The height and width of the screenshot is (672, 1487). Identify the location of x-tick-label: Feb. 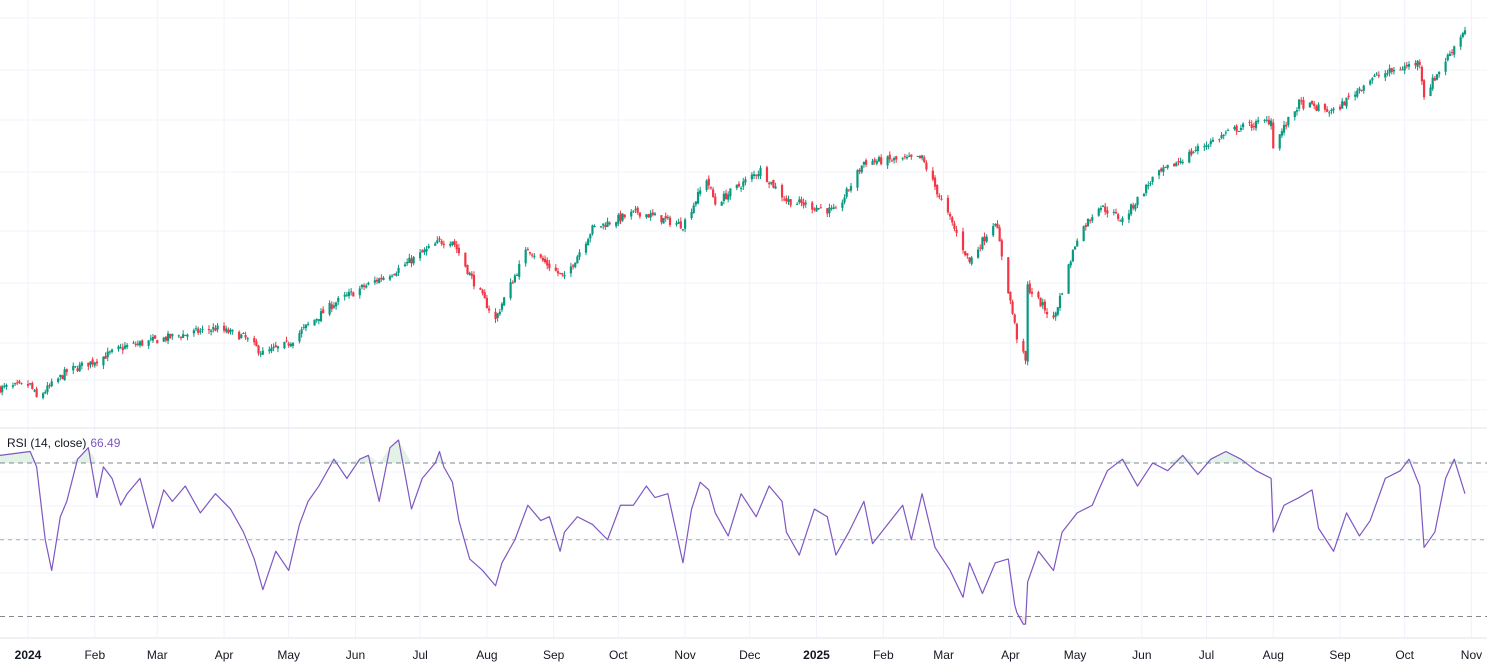
(883, 655).